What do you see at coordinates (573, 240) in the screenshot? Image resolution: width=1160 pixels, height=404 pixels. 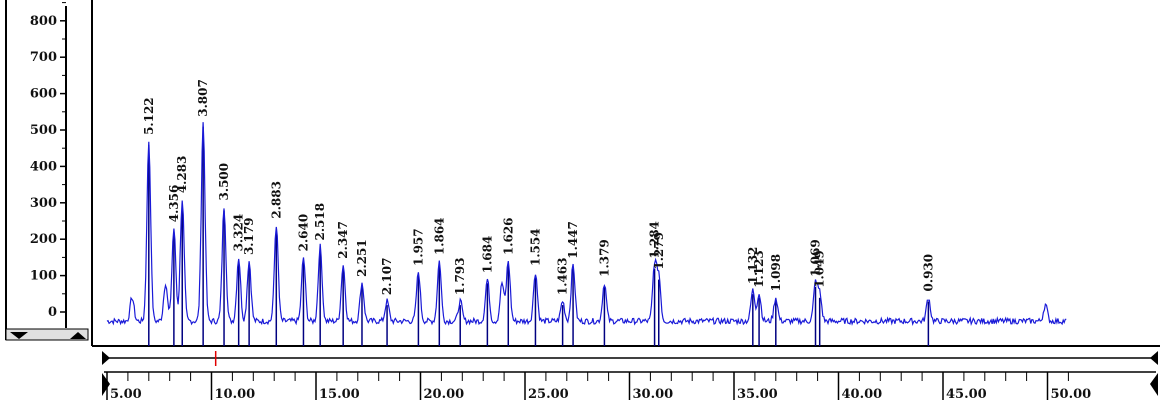 I see `peak-label: 1.447` at bounding box center [573, 240].